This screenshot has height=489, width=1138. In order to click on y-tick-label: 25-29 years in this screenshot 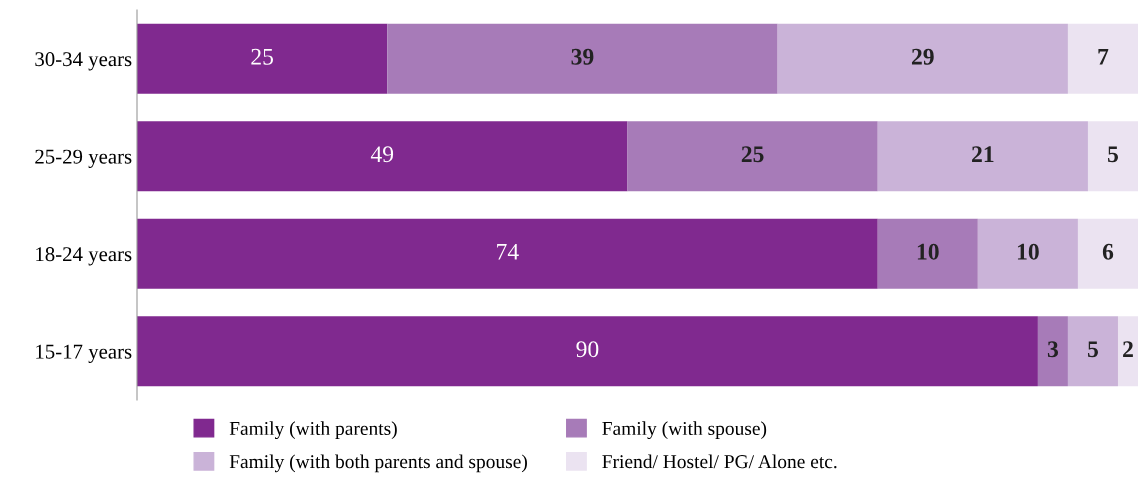, I will do `click(83, 158)`.